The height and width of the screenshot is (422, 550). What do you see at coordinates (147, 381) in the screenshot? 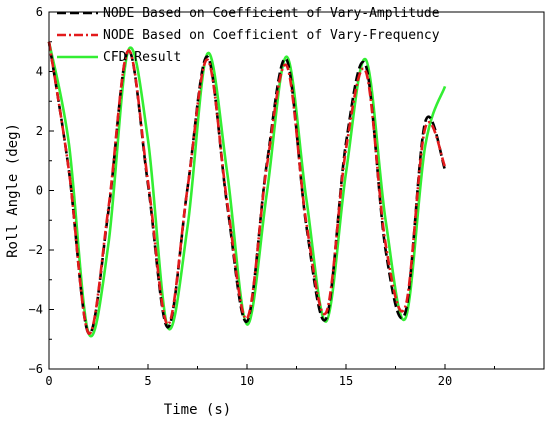
I see `x-tick-label: 5` at bounding box center [147, 381].